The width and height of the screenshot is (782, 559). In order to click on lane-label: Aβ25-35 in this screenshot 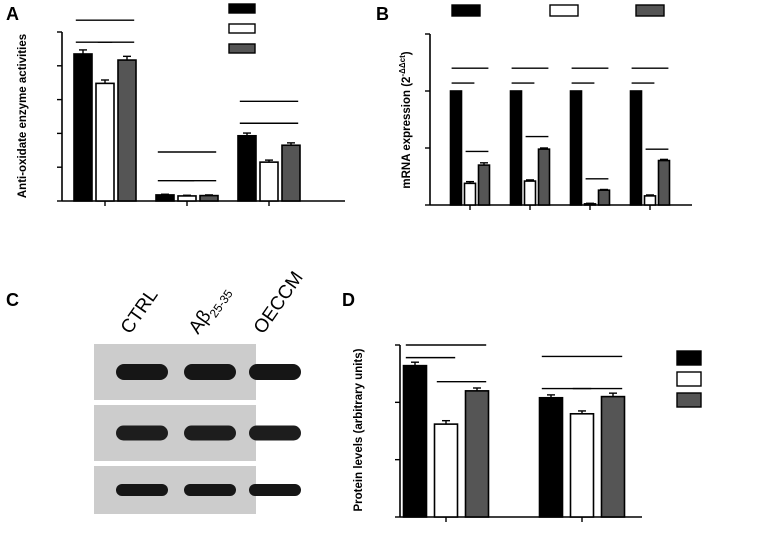, I will do `click(210, 310)`.